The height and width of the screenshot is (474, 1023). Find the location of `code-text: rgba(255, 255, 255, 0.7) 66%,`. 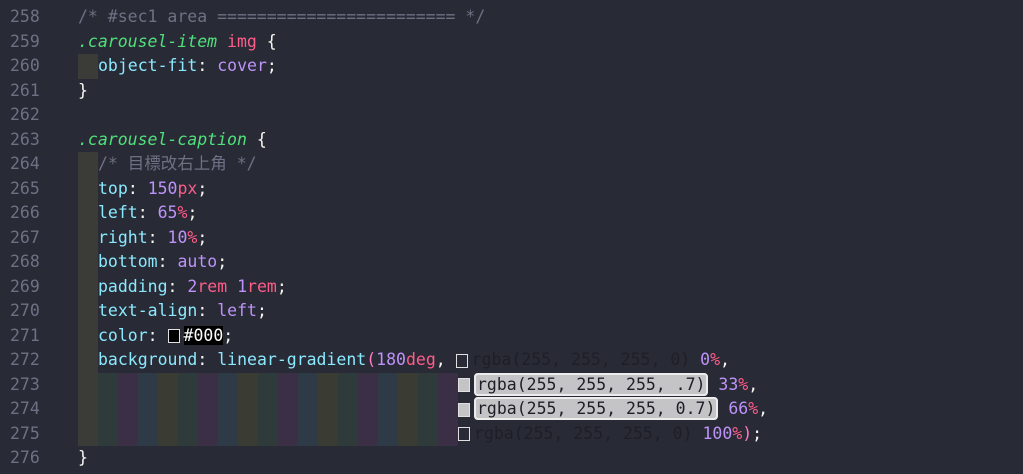

code-text: rgba(255, 255, 255, 0.7) 66%, is located at coordinates (423, 409).